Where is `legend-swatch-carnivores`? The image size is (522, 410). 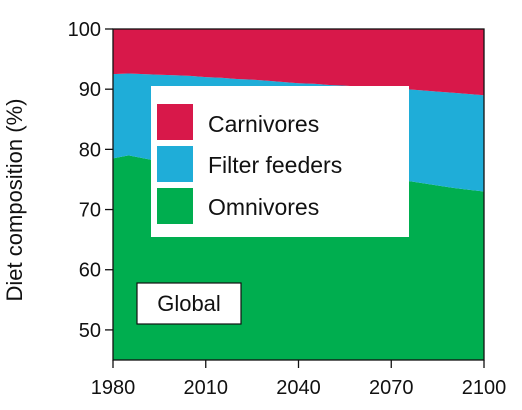 legend-swatch-carnivores is located at coordinates (175, 122).